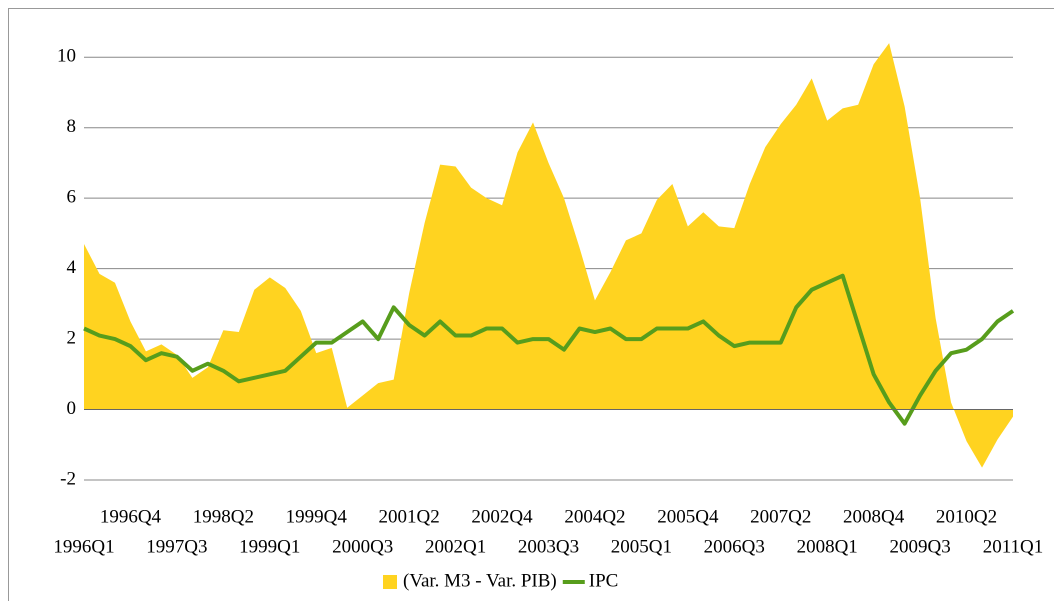  I want to click on x-tick-label: 1999Q4, so click(317, 516).